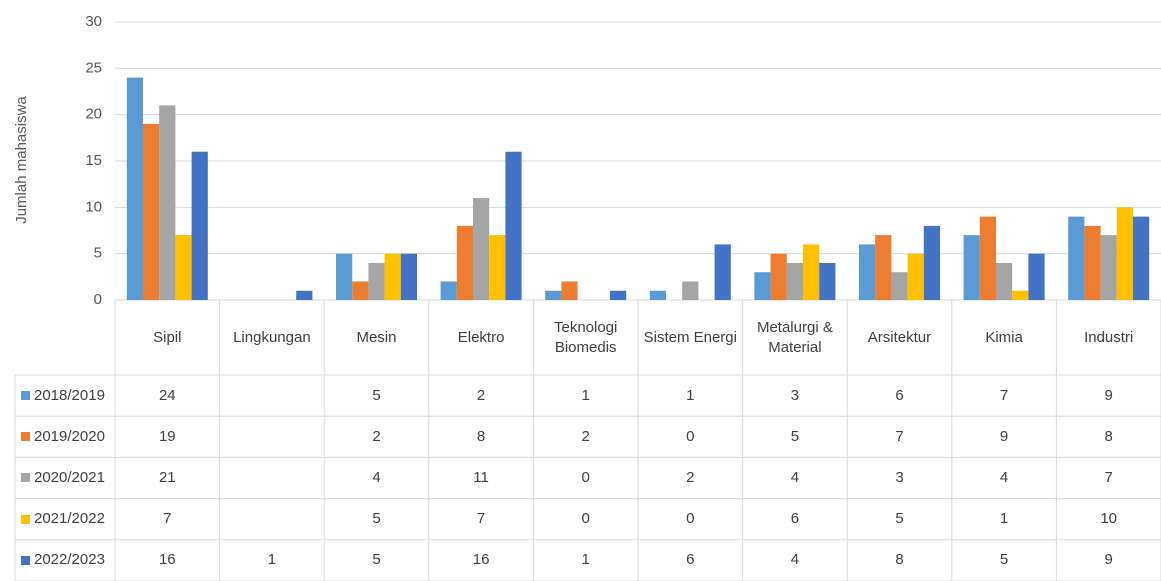  Describe the element at coordinates (481, 477) in the screenshot. I see `table-value: 11` at that location.